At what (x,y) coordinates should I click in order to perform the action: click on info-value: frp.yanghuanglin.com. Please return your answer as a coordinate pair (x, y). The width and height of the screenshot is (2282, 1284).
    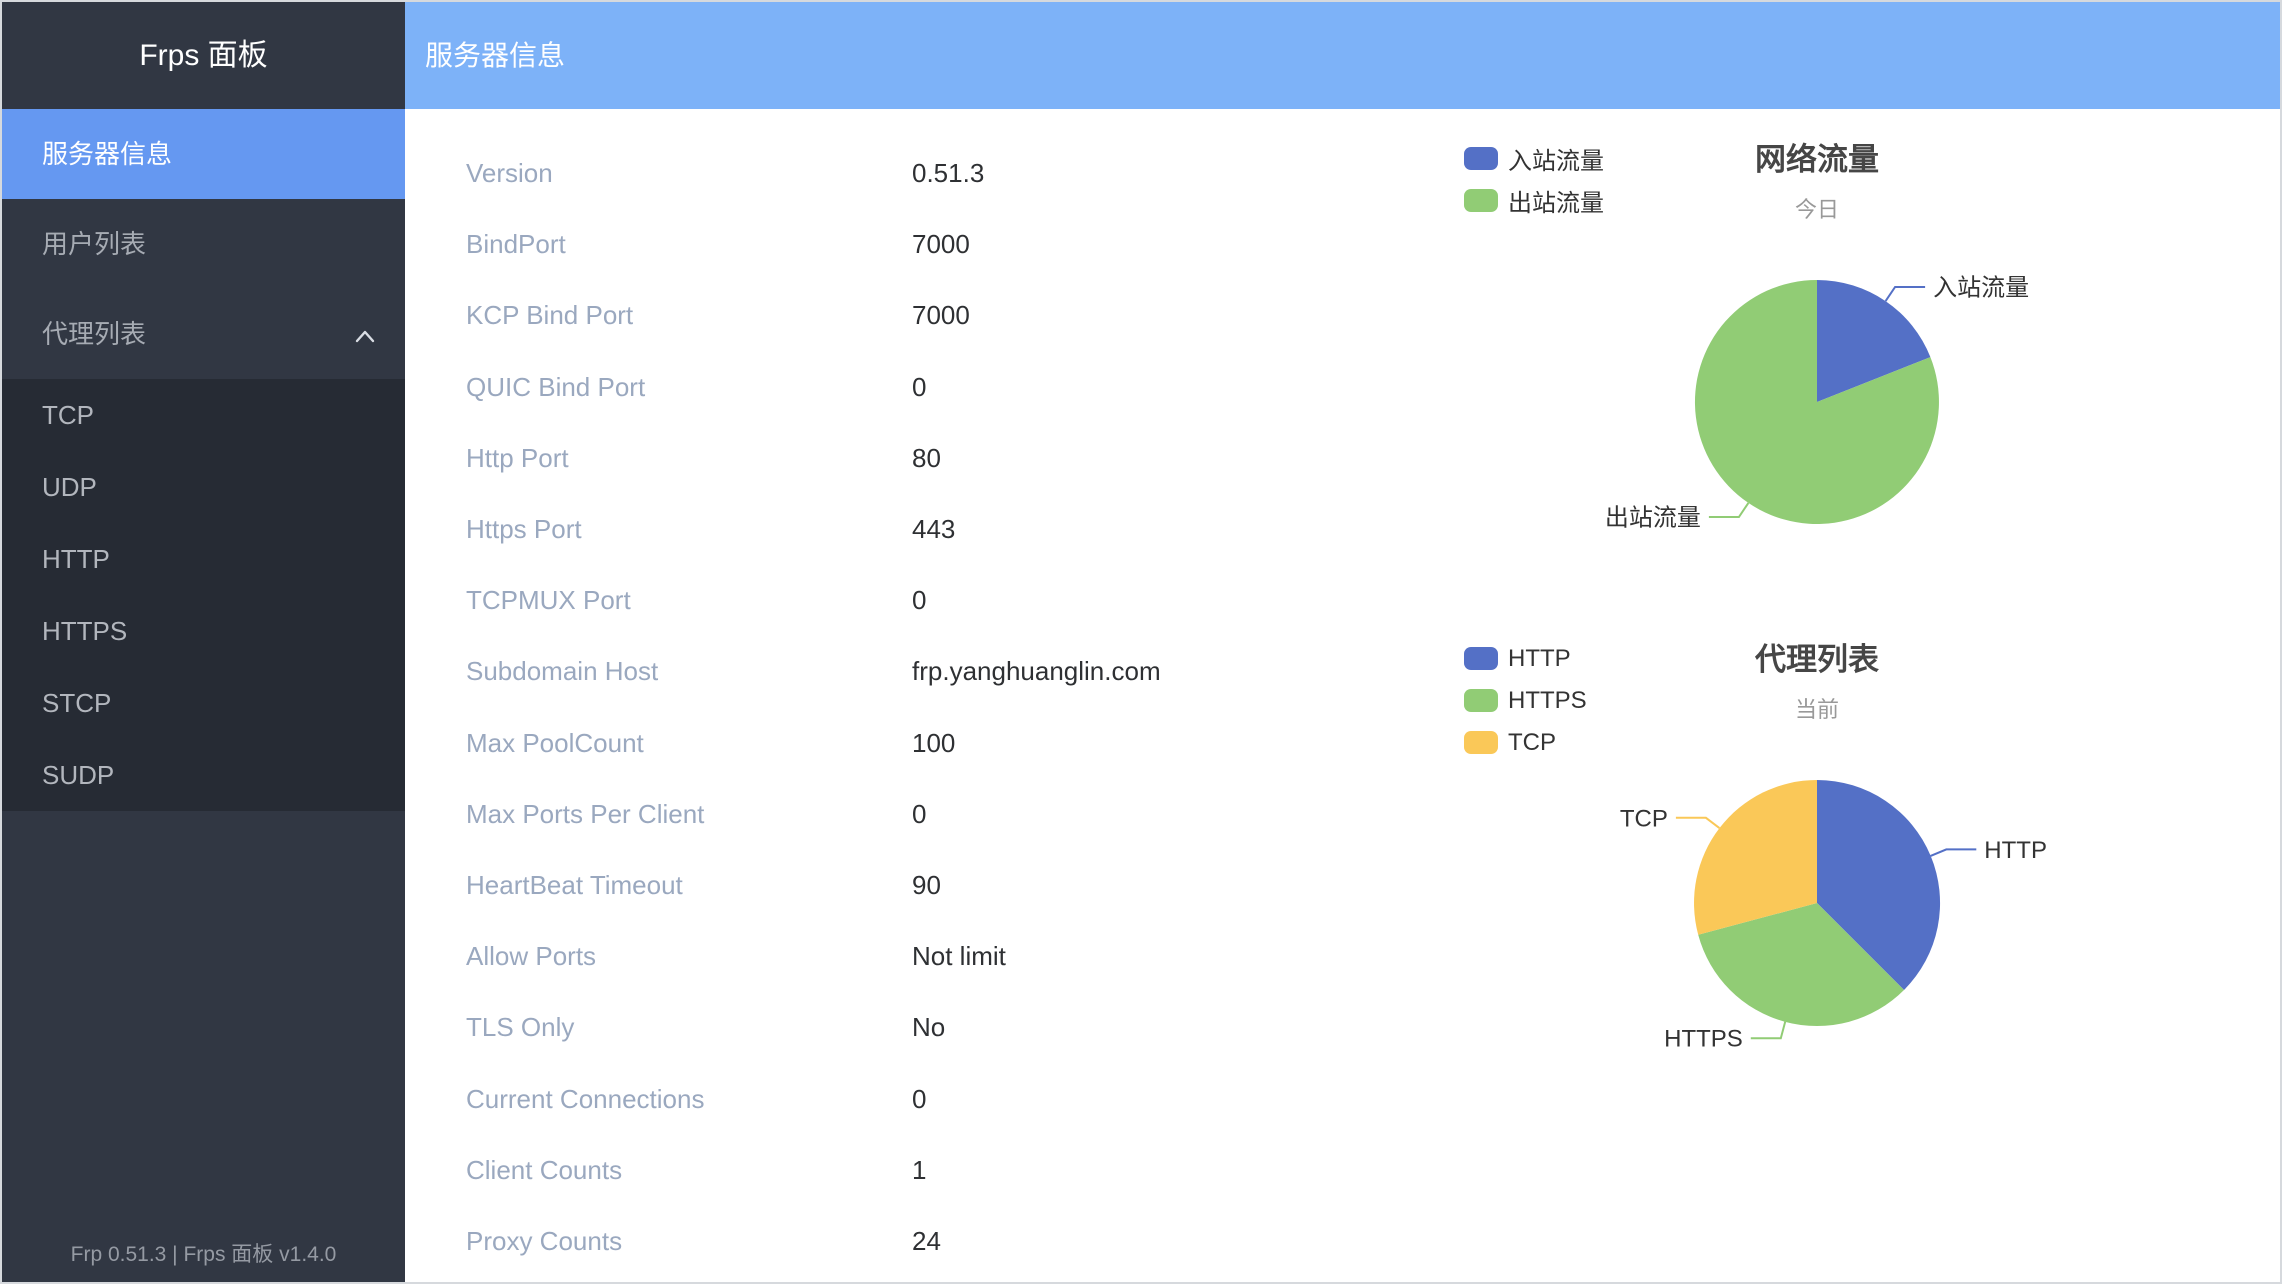
    Looking at the image, I should click on (1036, 671).